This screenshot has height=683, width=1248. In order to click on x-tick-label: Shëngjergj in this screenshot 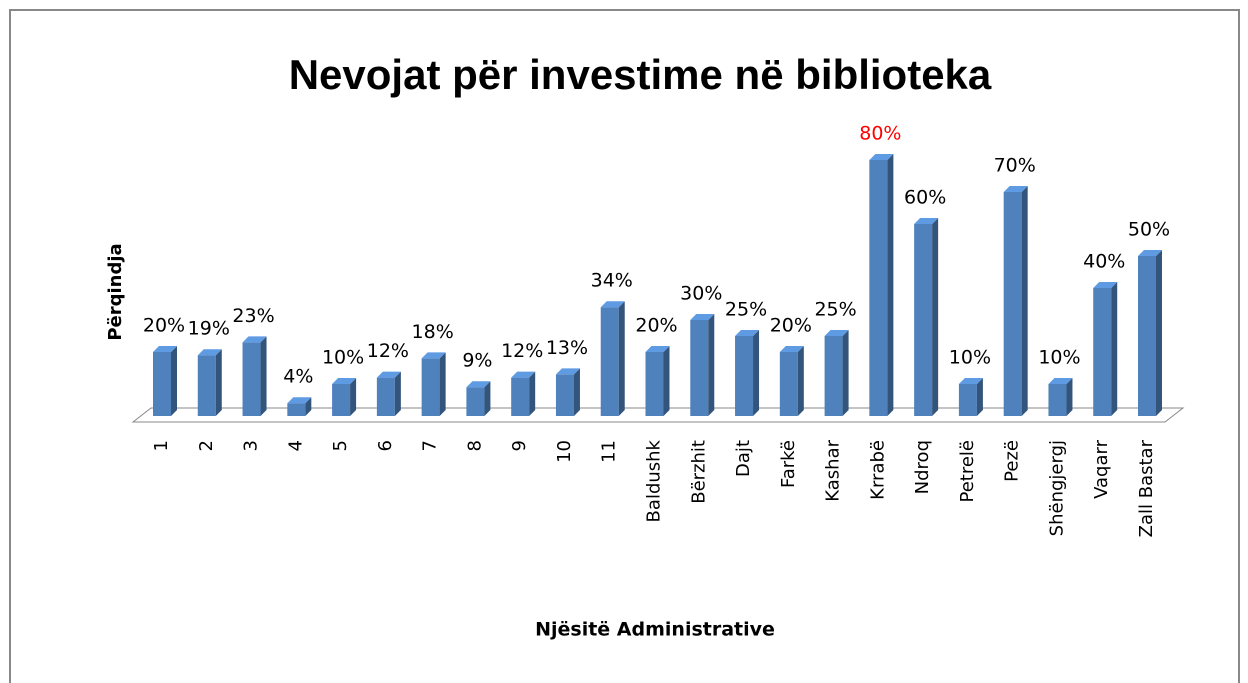, I will do `click(1056, 488)`.